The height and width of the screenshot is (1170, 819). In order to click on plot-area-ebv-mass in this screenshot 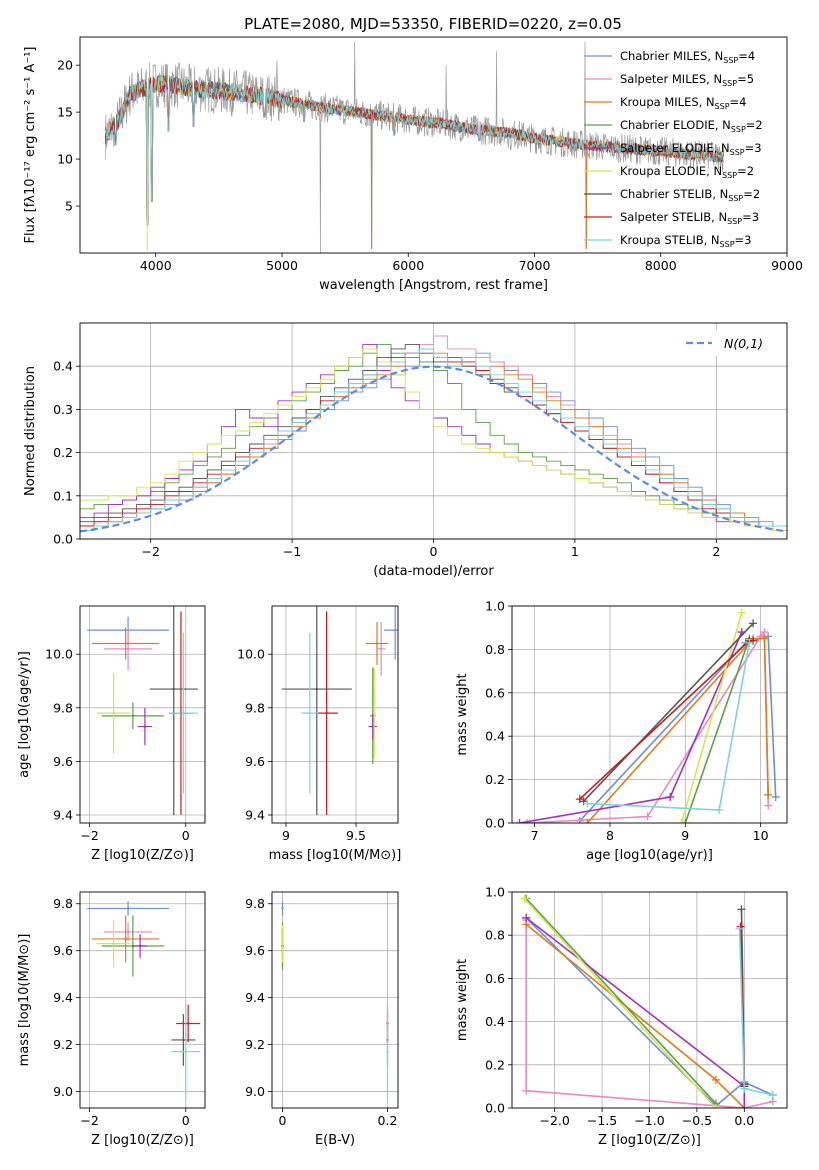, I will do `click(335, 1000)`.